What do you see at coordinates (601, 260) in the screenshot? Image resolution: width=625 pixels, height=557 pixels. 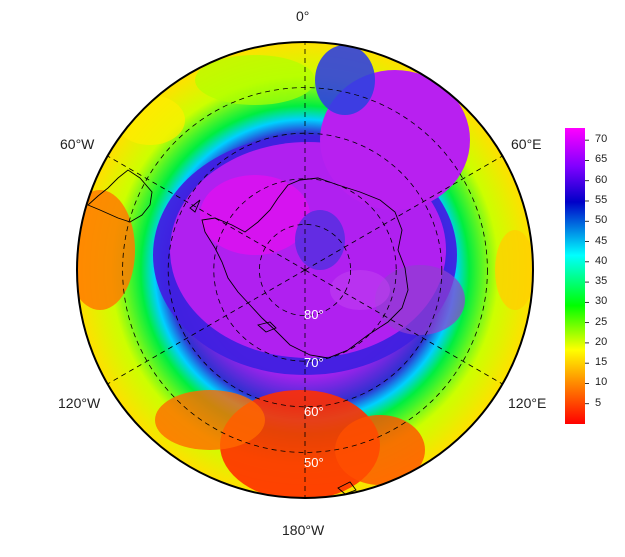 I see `colorbar-tick-label: 40` at bounding box center [601, 260].